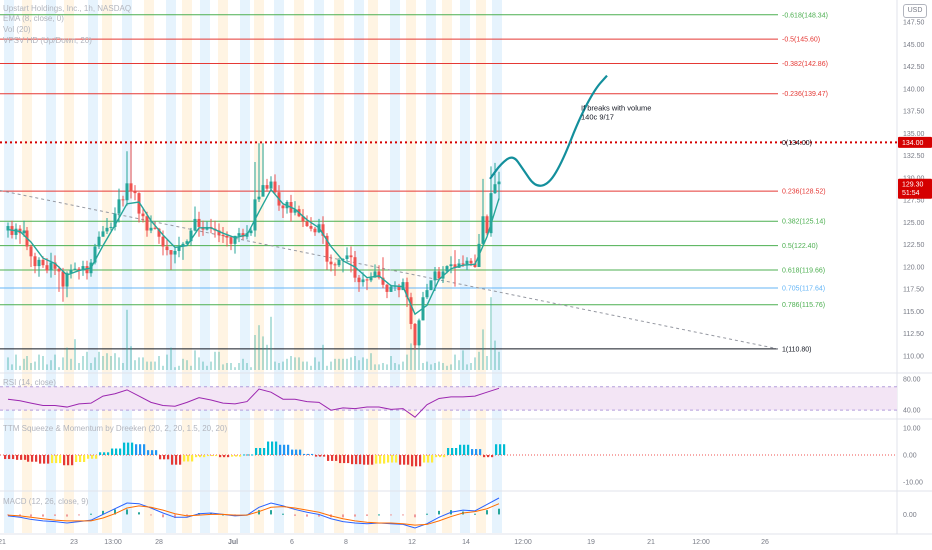  What do you see at coordinates (803, 288) in the screenshot?
I see `fib-level-label: 0.705(117.64)` at bounding box center [803, 288].